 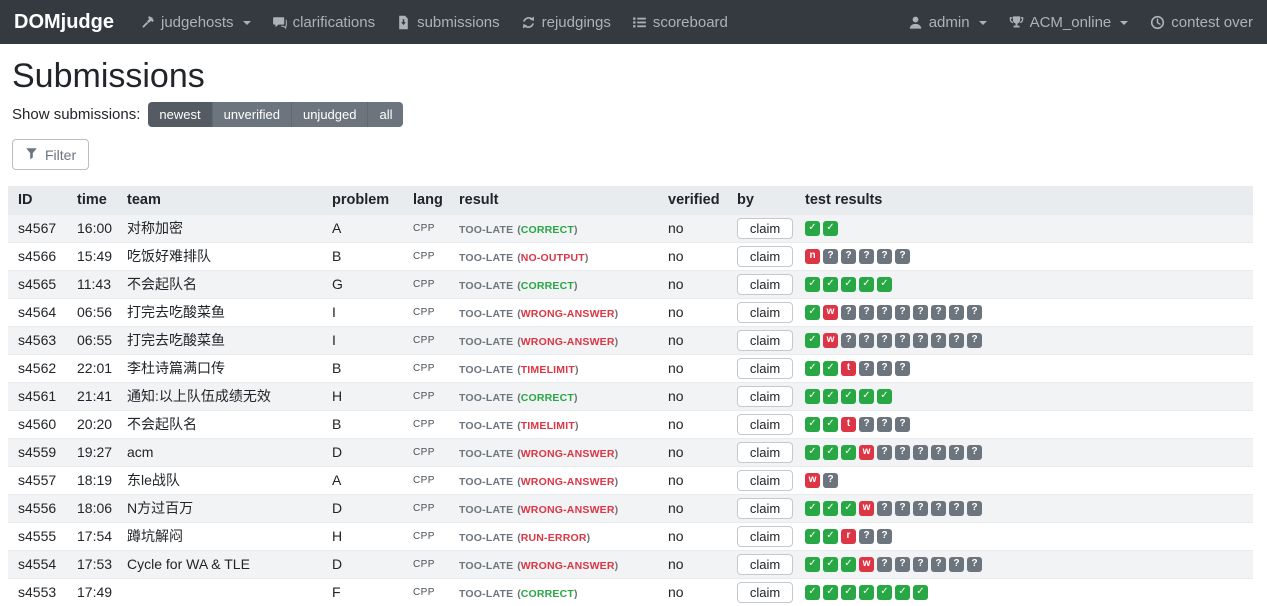 I want to click on brand-domjudge: DOMjudge, so click(x=64, y=21).